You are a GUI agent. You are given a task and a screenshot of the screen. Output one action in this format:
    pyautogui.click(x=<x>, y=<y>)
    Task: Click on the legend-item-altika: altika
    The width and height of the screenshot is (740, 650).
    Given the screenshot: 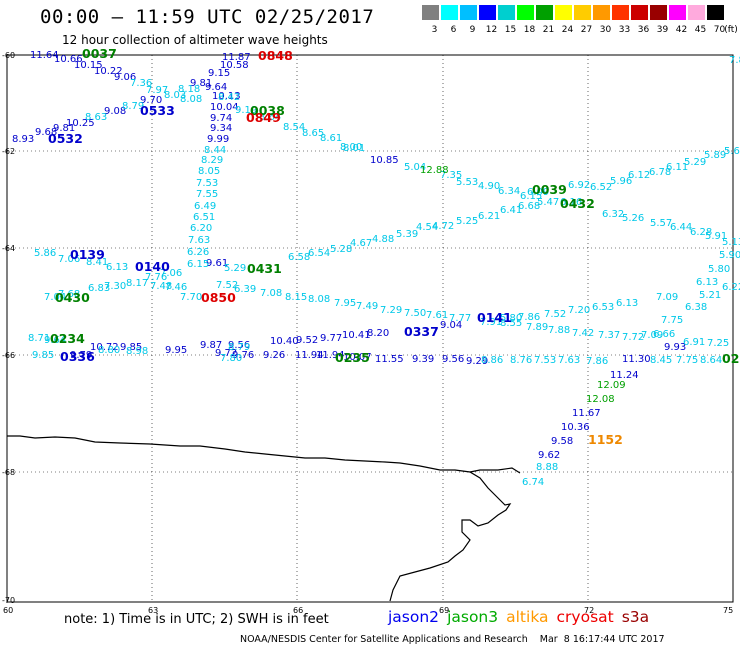 What is the action you would take?
    pyautogui.click(x=527, y=617)
    